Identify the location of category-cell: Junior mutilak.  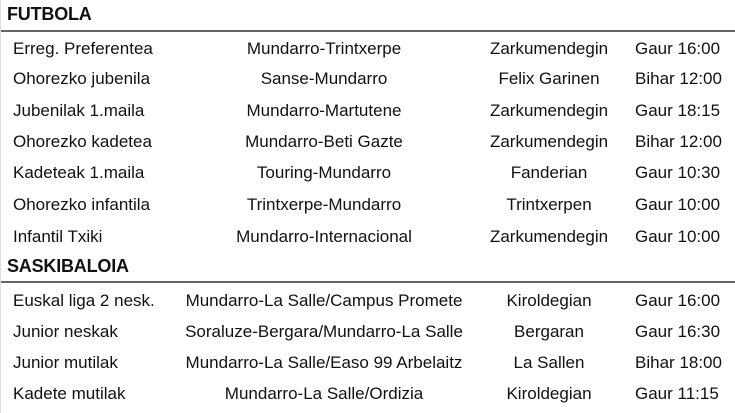
(65, 362).